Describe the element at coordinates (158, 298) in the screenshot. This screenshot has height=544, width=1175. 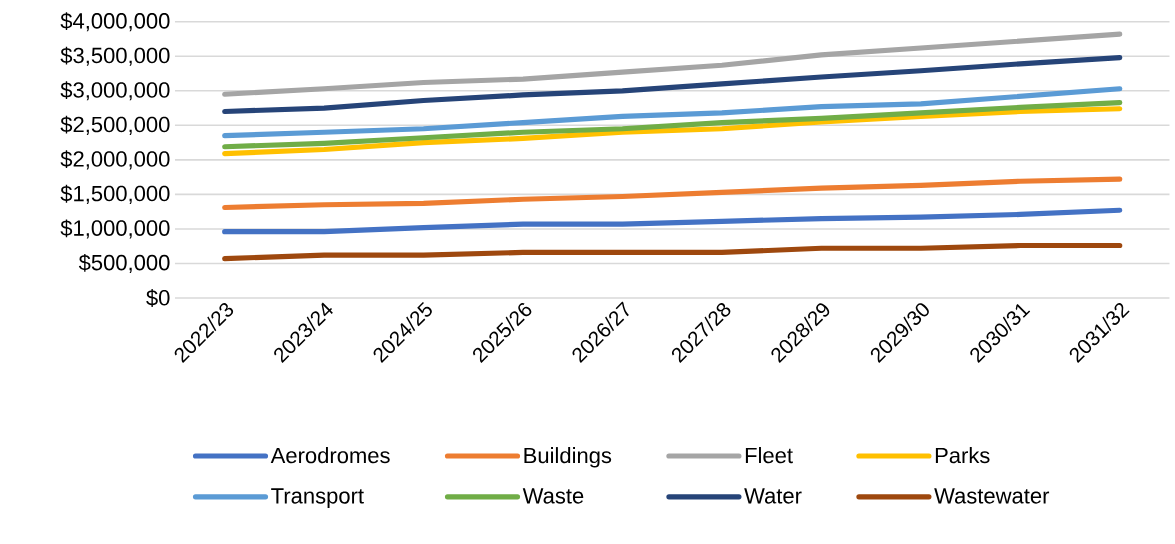
I see `y-tick-label: $0` at that location.